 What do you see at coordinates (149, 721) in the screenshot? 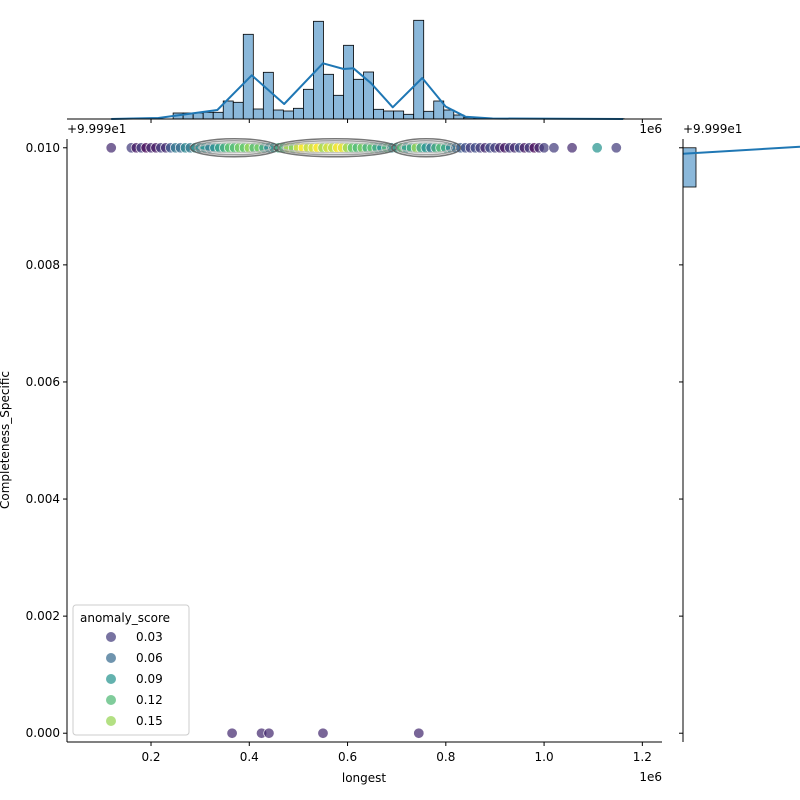
I see `legend-label: 0.15` at bounding box center [149, 721].